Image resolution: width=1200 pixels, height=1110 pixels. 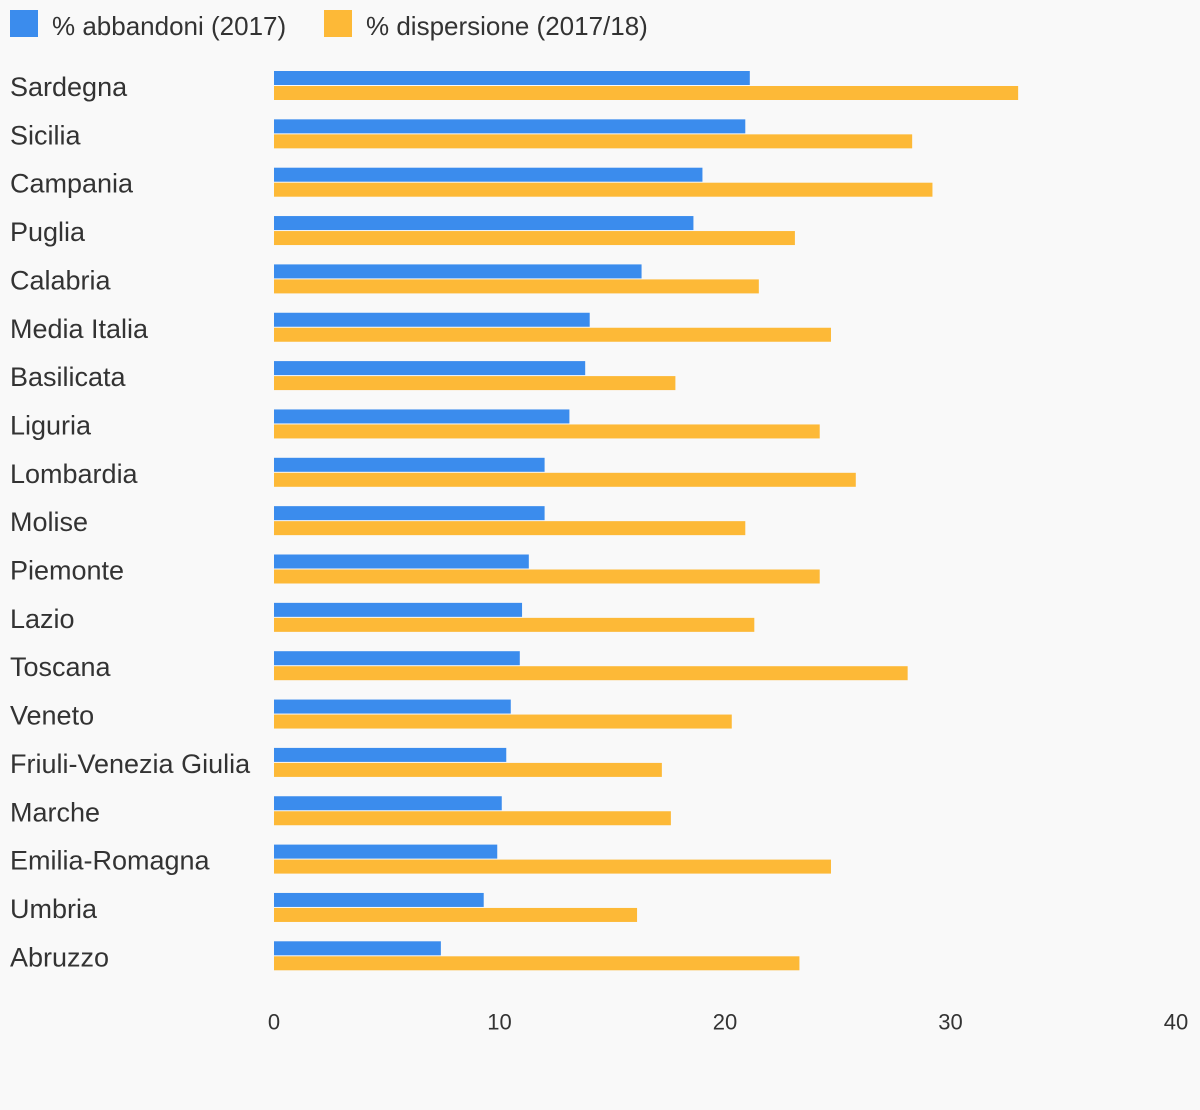 What do you see at coordinates (55, 812) in the screenshot?
I see `category-label: Marche` at bounding box center [55, 812].